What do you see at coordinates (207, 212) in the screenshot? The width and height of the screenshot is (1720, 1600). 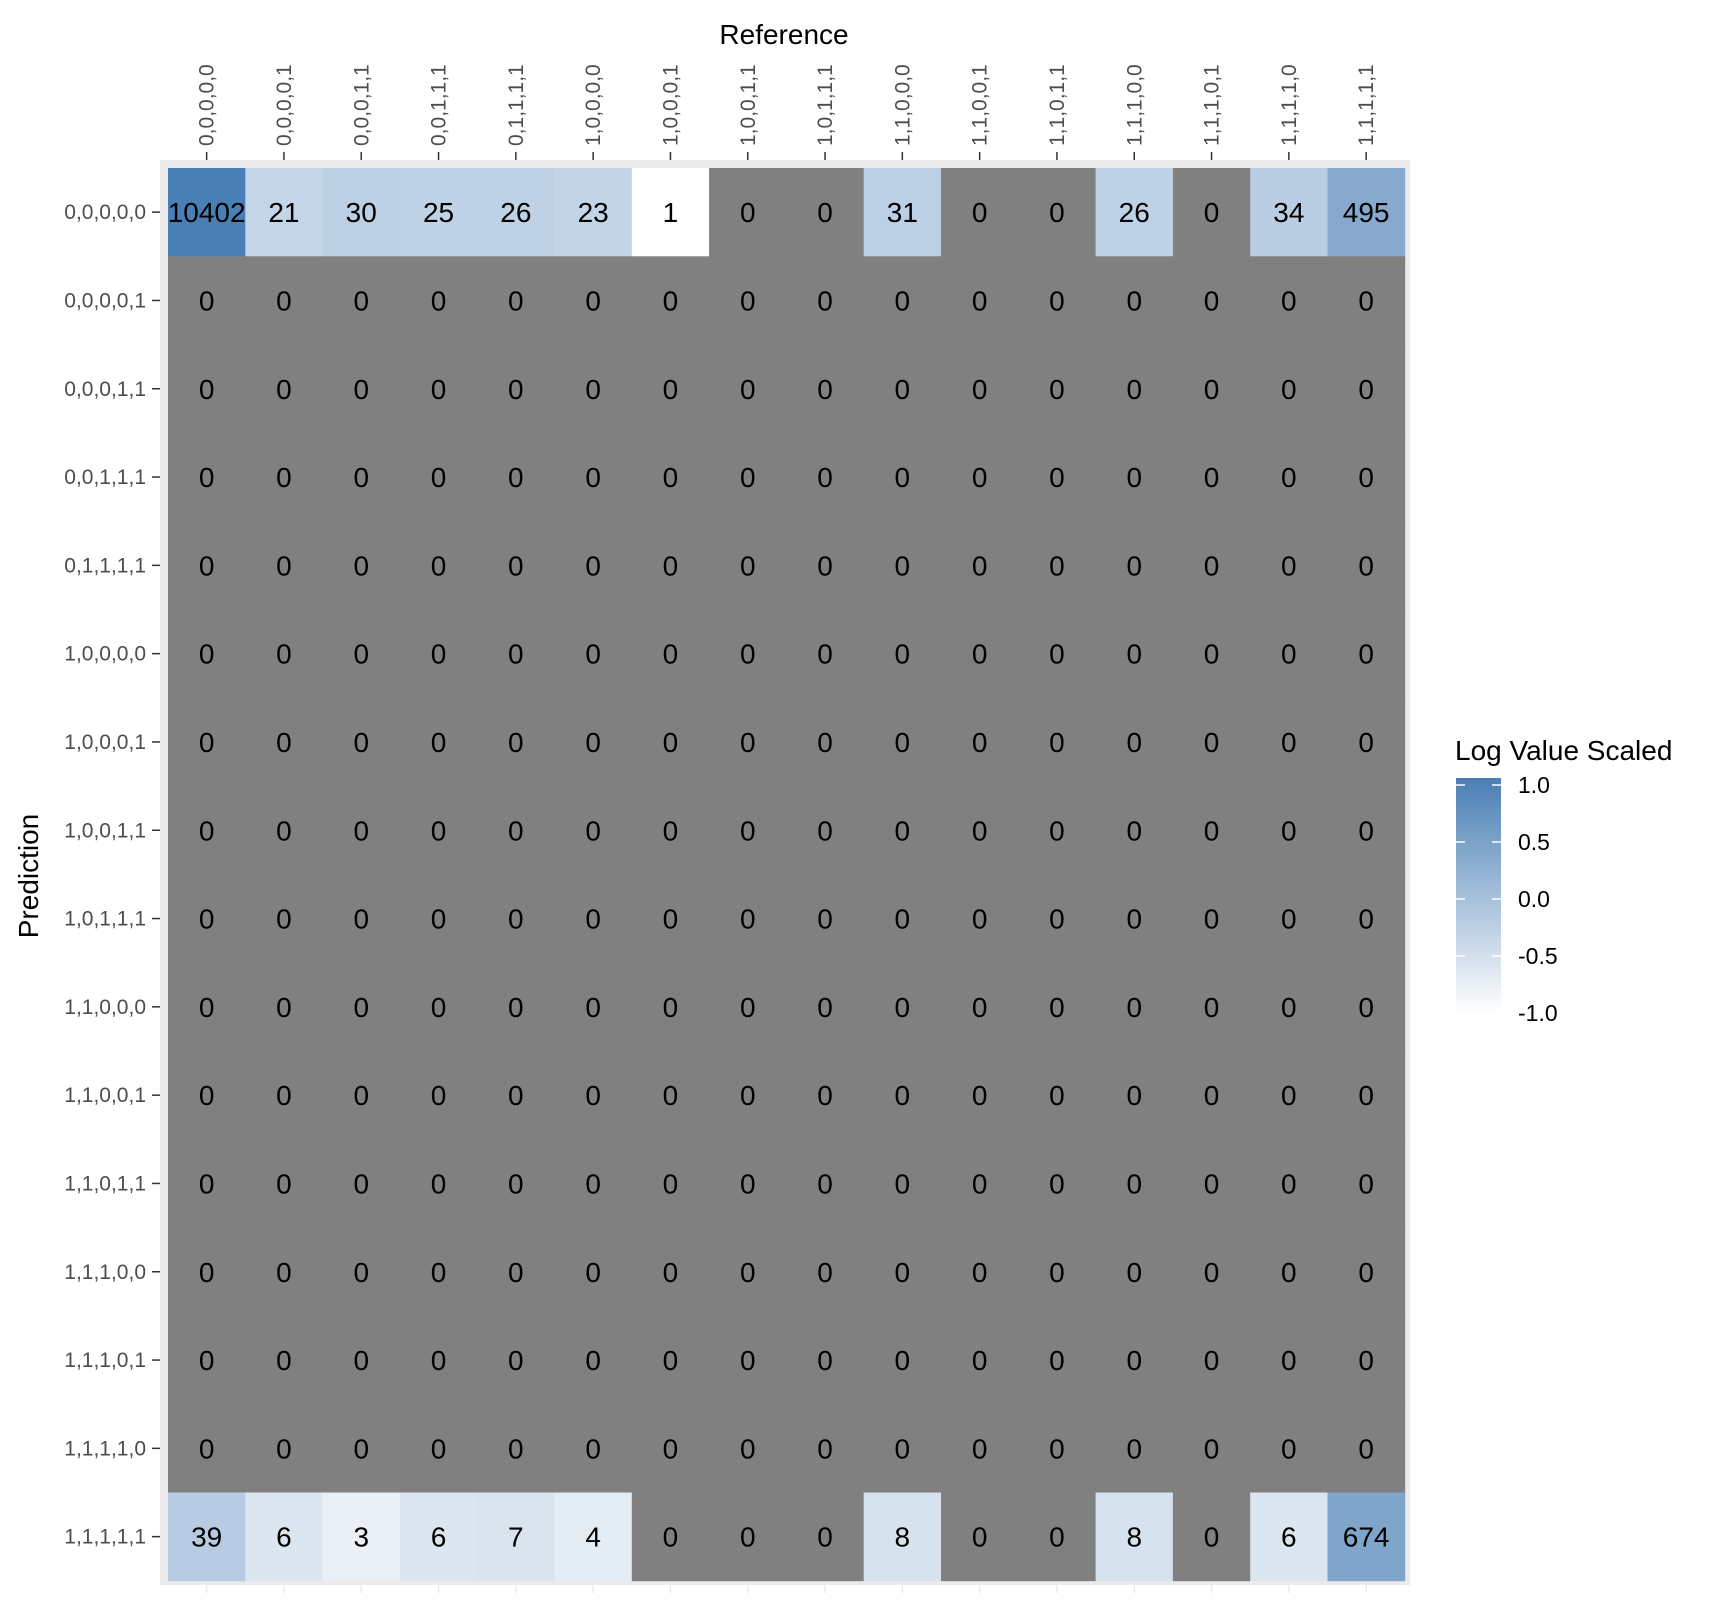 I see `cell-value-label: 10402` at bounding box center [207, 212].